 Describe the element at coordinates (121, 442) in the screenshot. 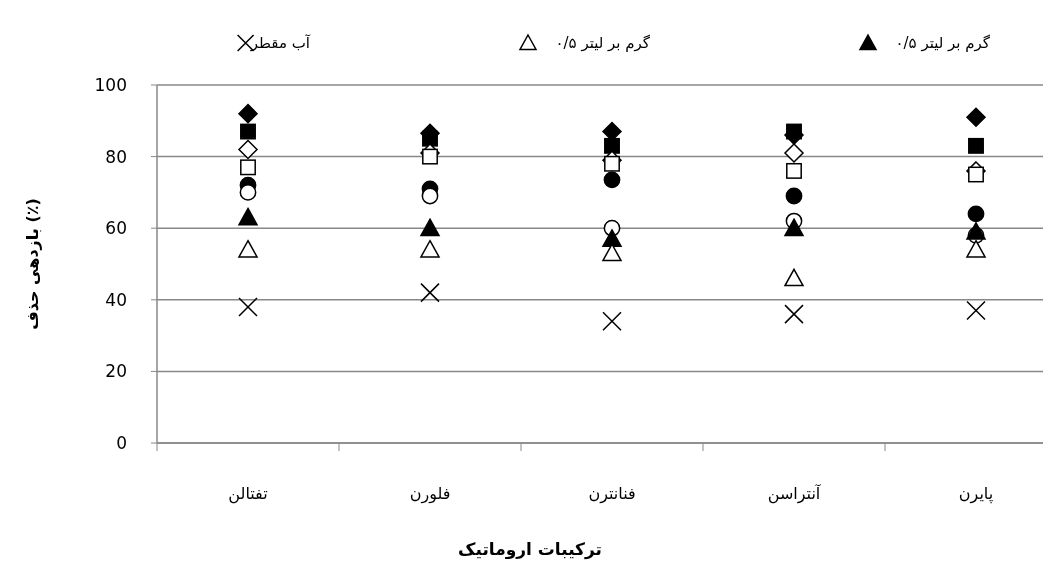

I see `y-tick-label: 0` at that location.